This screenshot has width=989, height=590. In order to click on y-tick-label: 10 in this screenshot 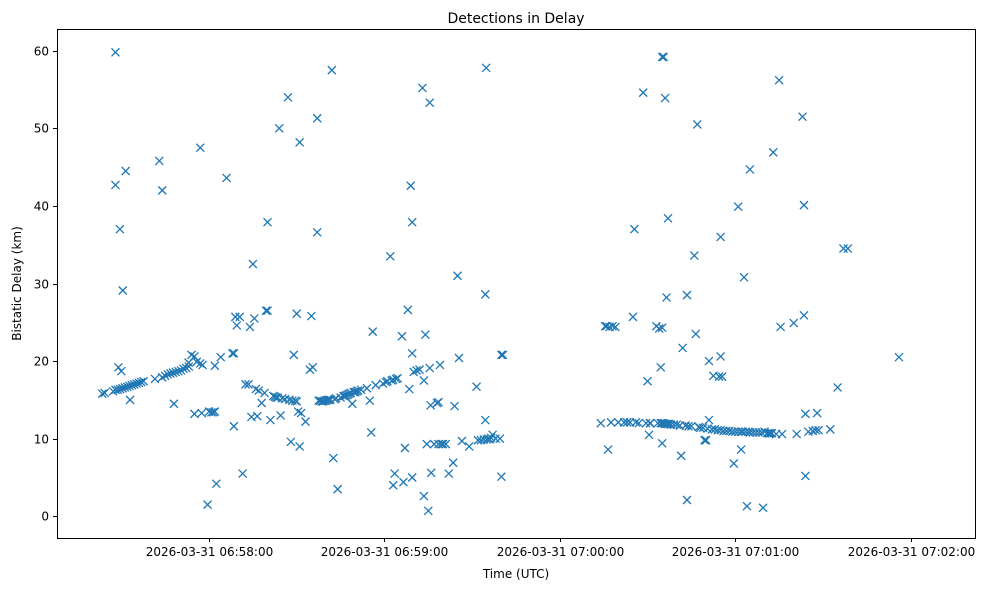, I will do `click(41, 440)`.